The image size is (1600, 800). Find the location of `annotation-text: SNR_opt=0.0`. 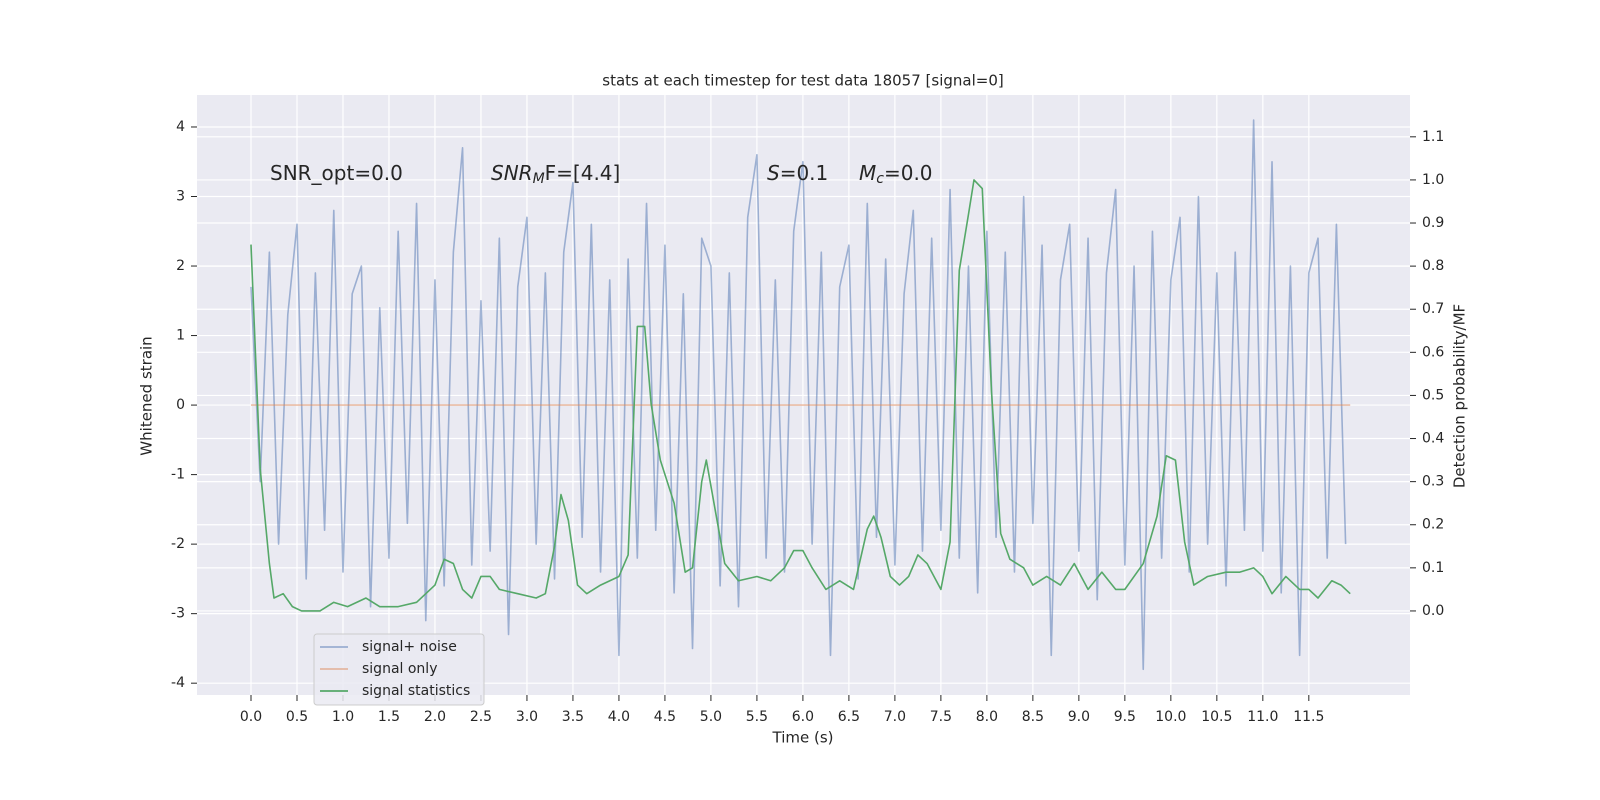

annotation-text: SNR_opt=0.0 is located at coordinates (336, 173).